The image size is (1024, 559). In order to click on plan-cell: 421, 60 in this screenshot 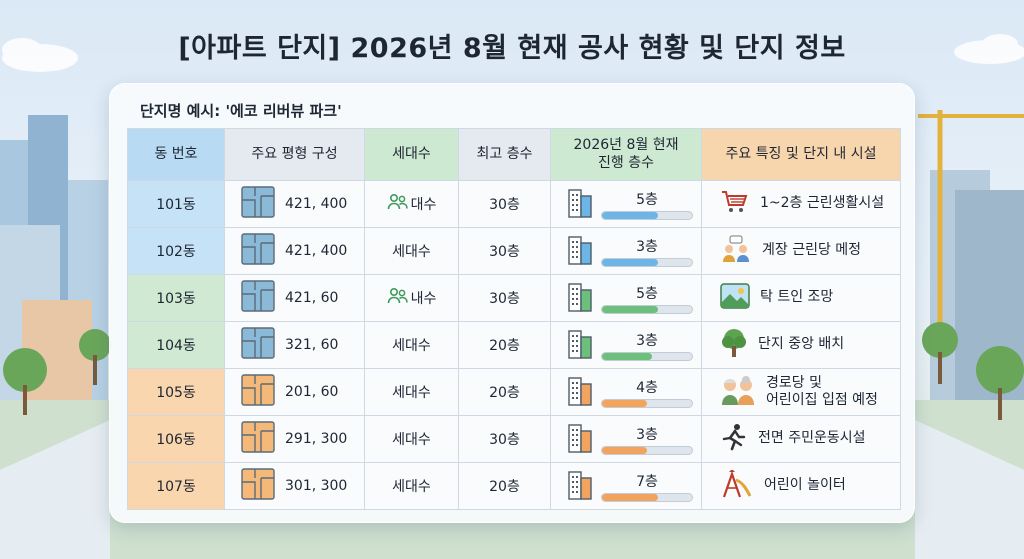, I will do `click(294, 298)`.